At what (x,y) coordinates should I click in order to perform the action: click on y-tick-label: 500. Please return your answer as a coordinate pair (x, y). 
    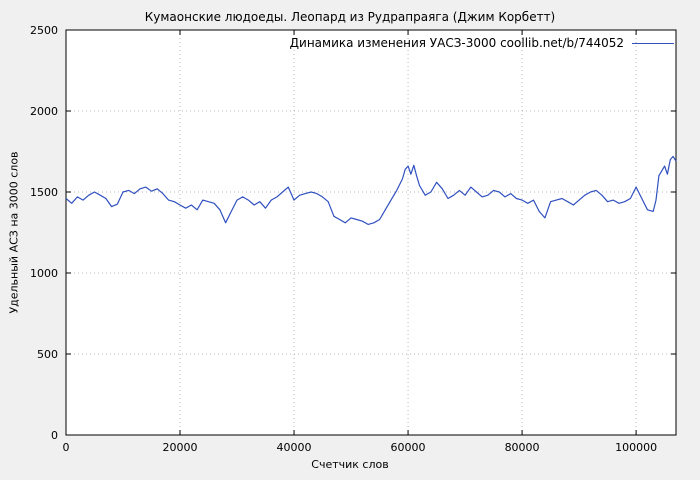
    Looking at the image, I should click on (47, 354).